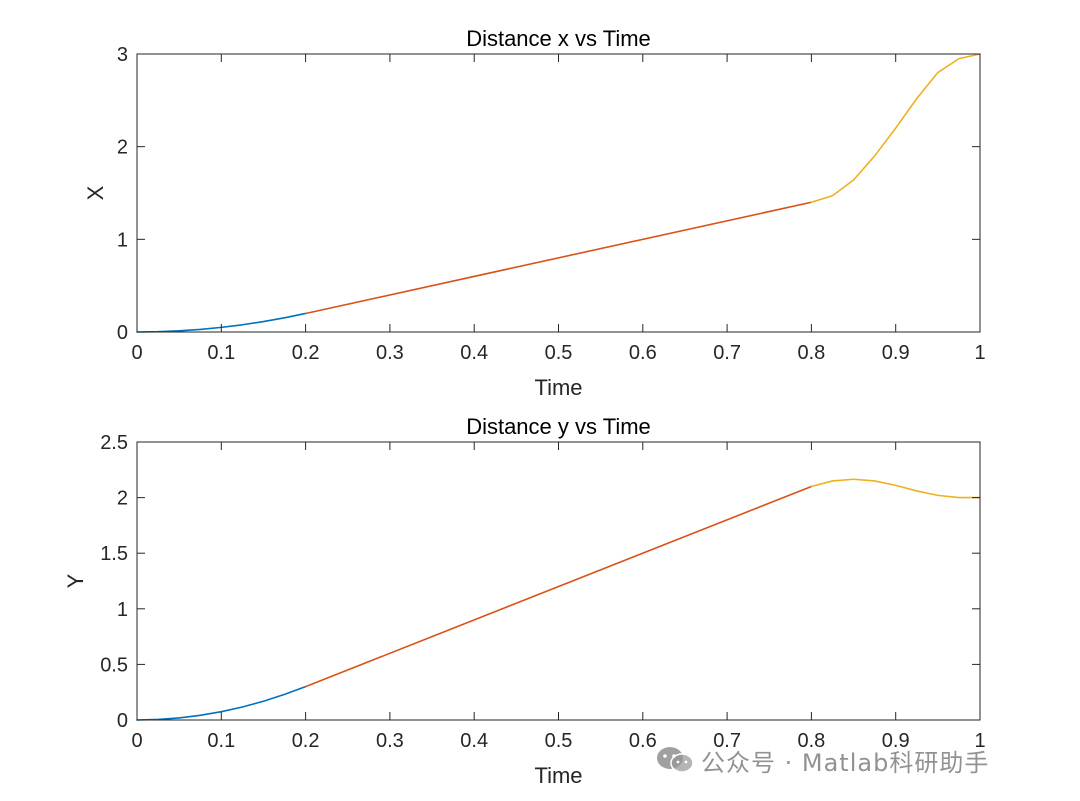  Describe the element at coordinates (75, 580) in the screenshot. I see `y-axis-label: Y` at that location.